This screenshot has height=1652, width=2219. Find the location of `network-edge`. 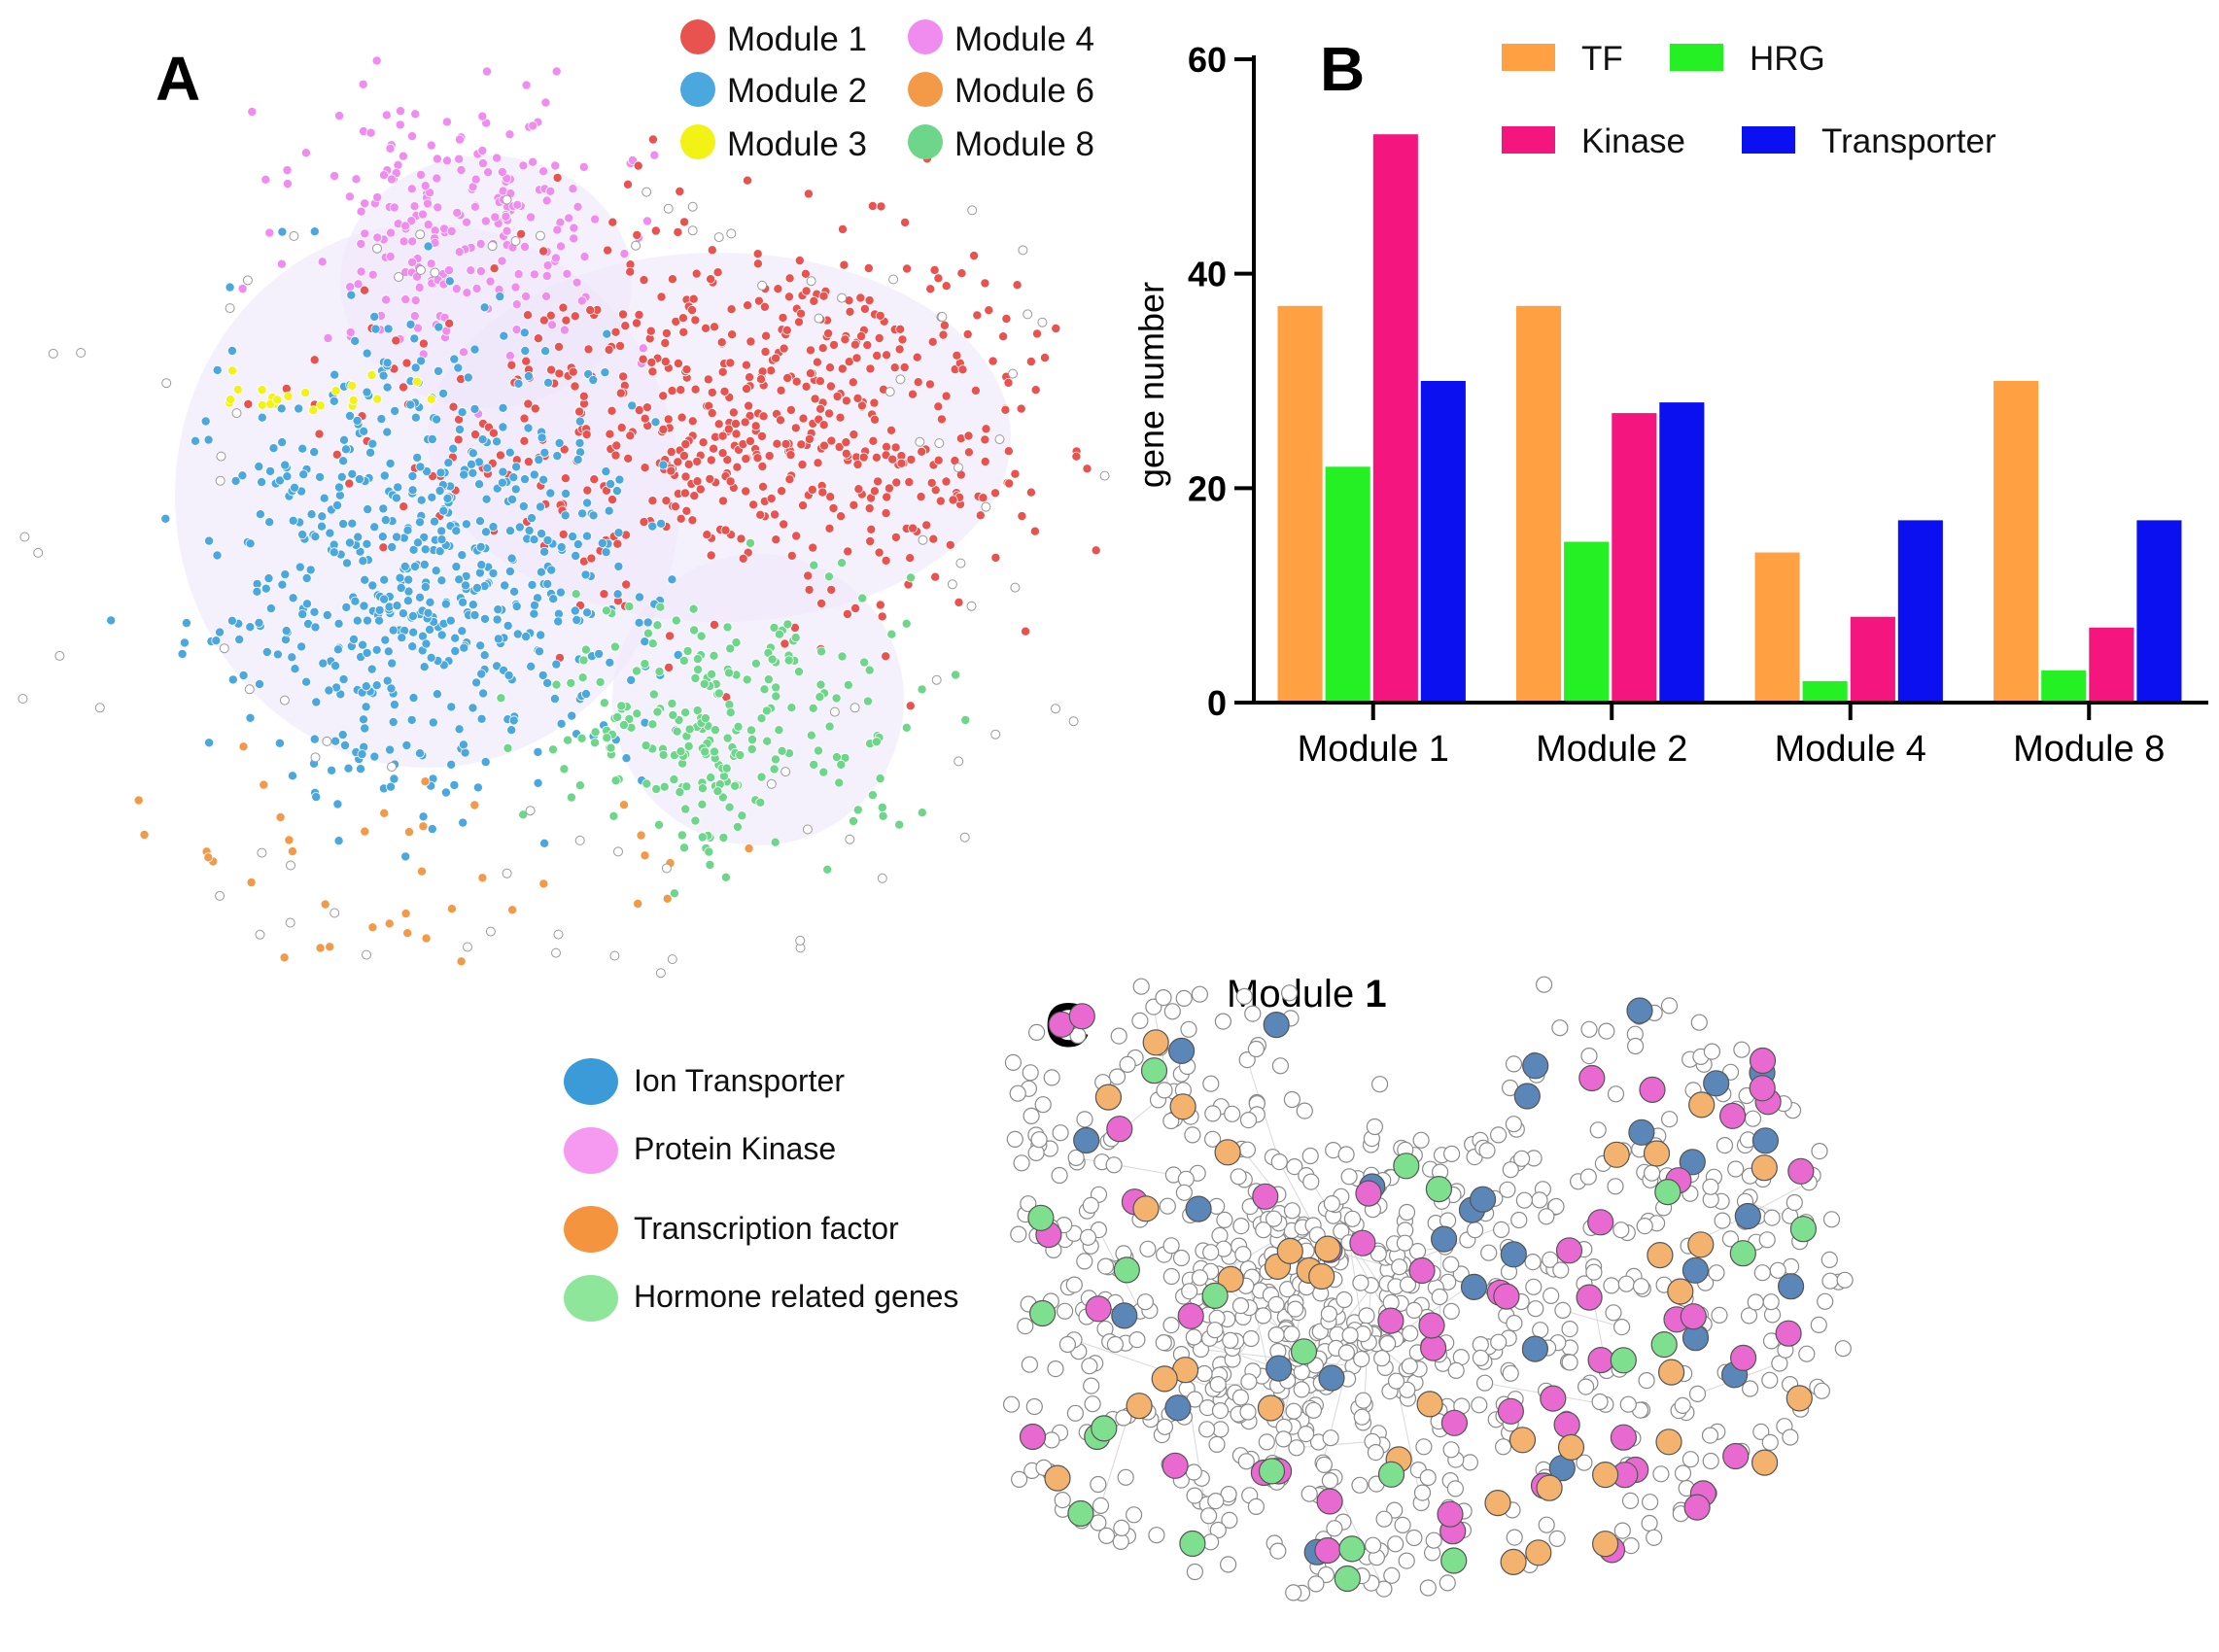

network-edge is located at coordinates (1114, 1461).